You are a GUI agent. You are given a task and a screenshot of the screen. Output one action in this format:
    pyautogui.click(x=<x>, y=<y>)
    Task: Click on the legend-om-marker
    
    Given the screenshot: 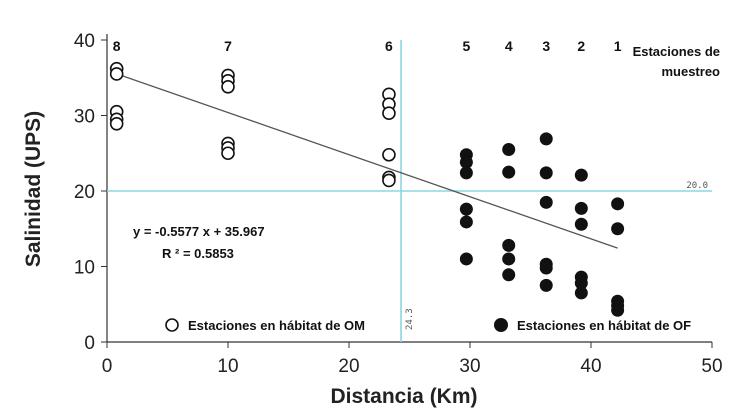 What is the action you would take?
    pyautogui.click(x=172, y=325)
    